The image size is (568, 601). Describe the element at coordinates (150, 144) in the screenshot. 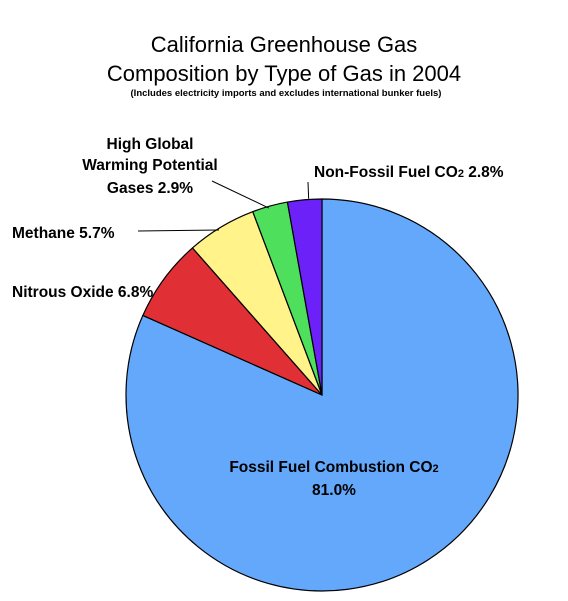

I see `slice-label-hgwp-line-1: High Global` at that location.